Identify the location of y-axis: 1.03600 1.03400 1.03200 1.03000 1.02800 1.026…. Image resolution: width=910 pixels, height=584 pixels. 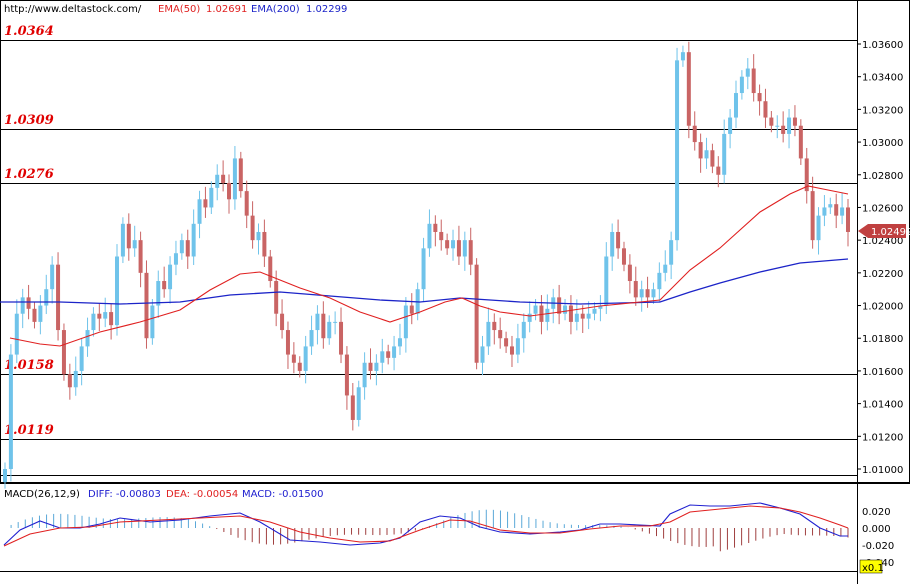
(880, 258).